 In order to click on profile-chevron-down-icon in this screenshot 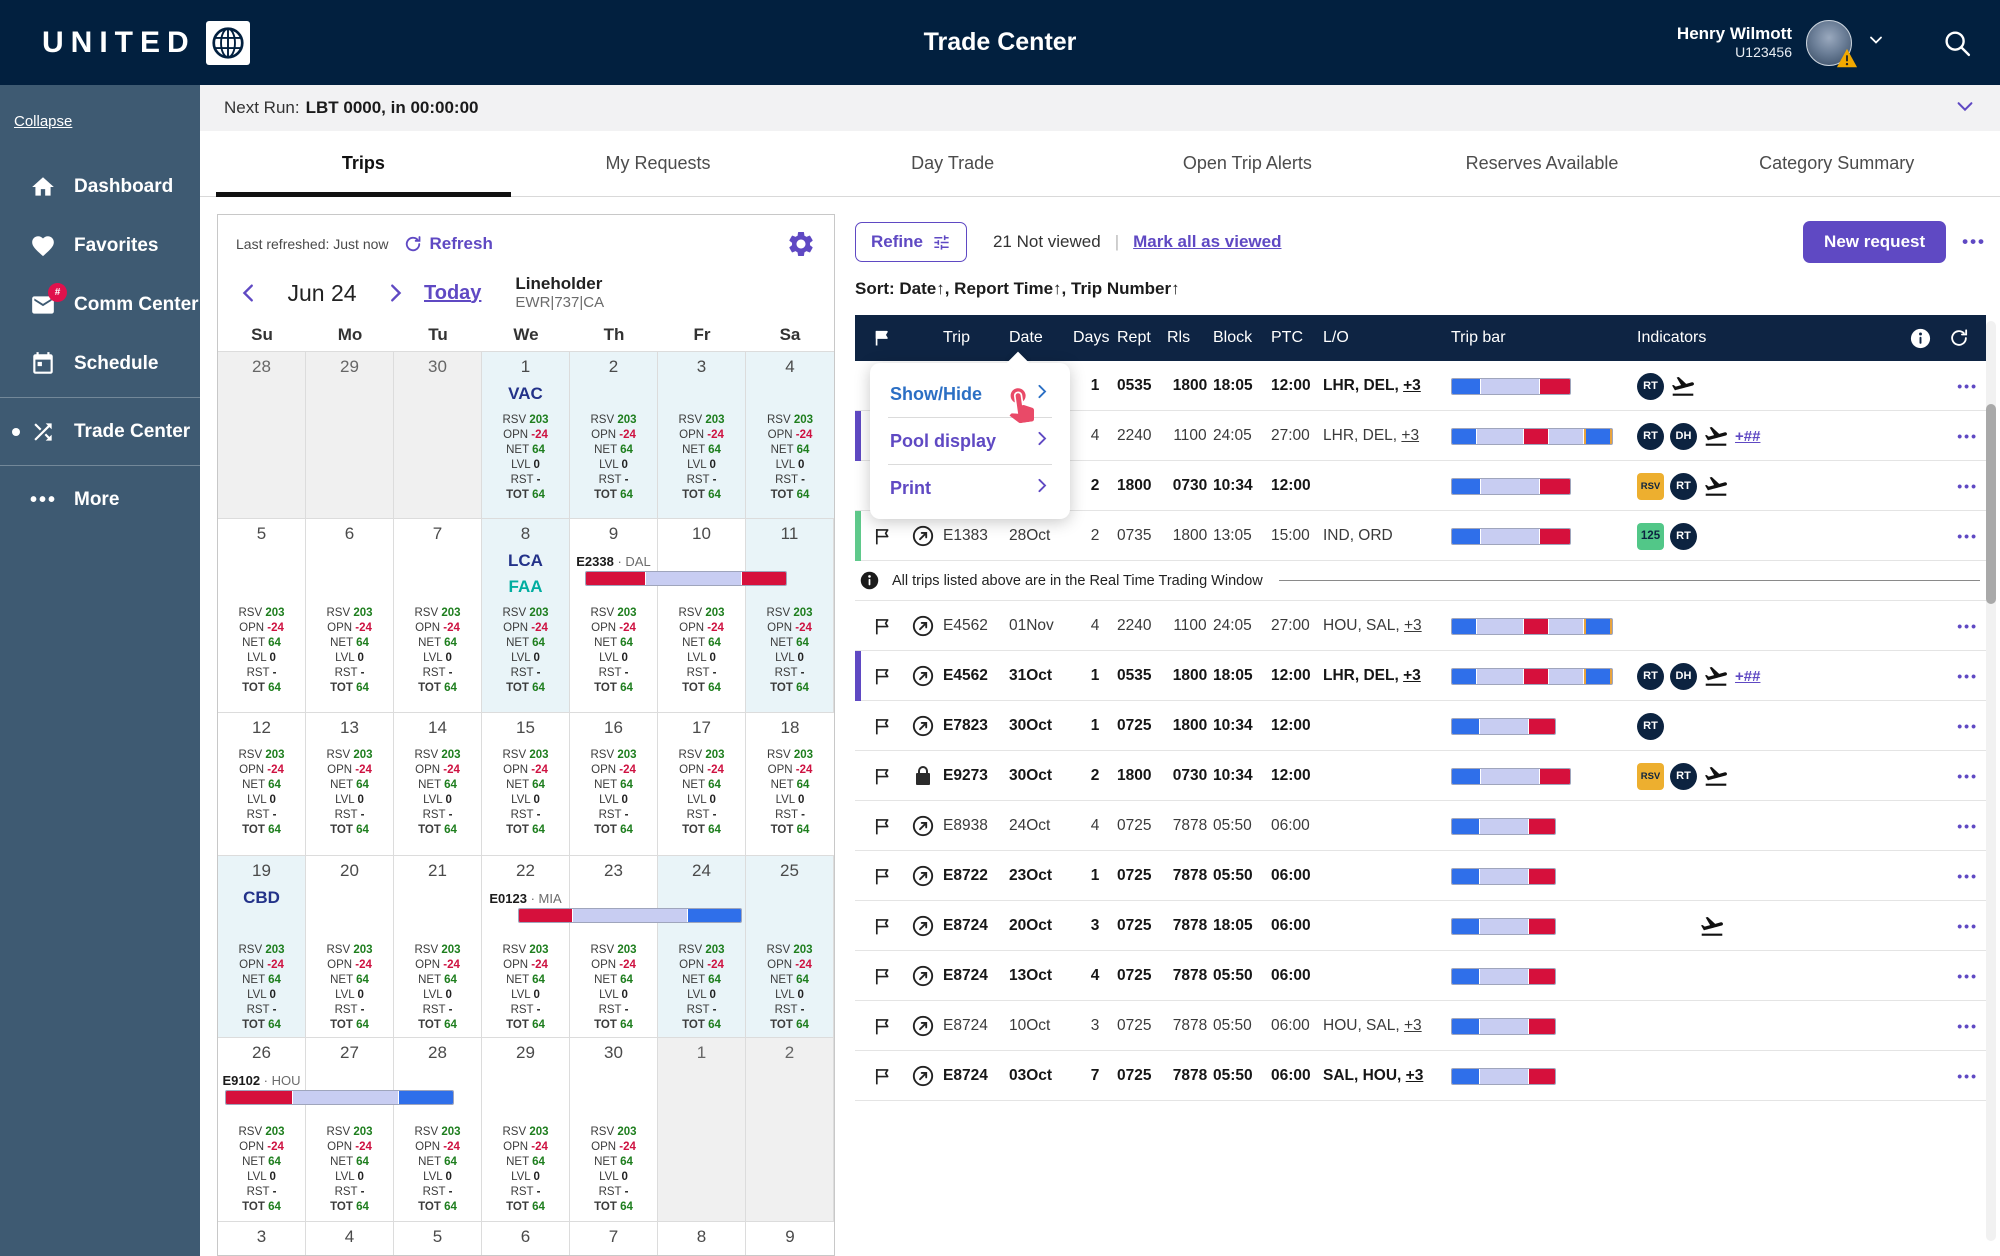, I will do `click(1876, 42)`.